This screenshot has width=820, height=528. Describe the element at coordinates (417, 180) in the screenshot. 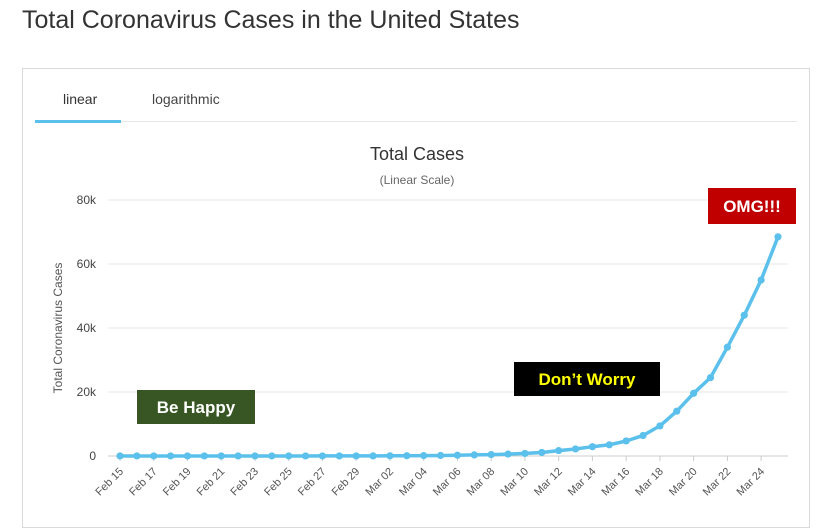

I see `chart-subtitle: (Linear Scale)` at that location.